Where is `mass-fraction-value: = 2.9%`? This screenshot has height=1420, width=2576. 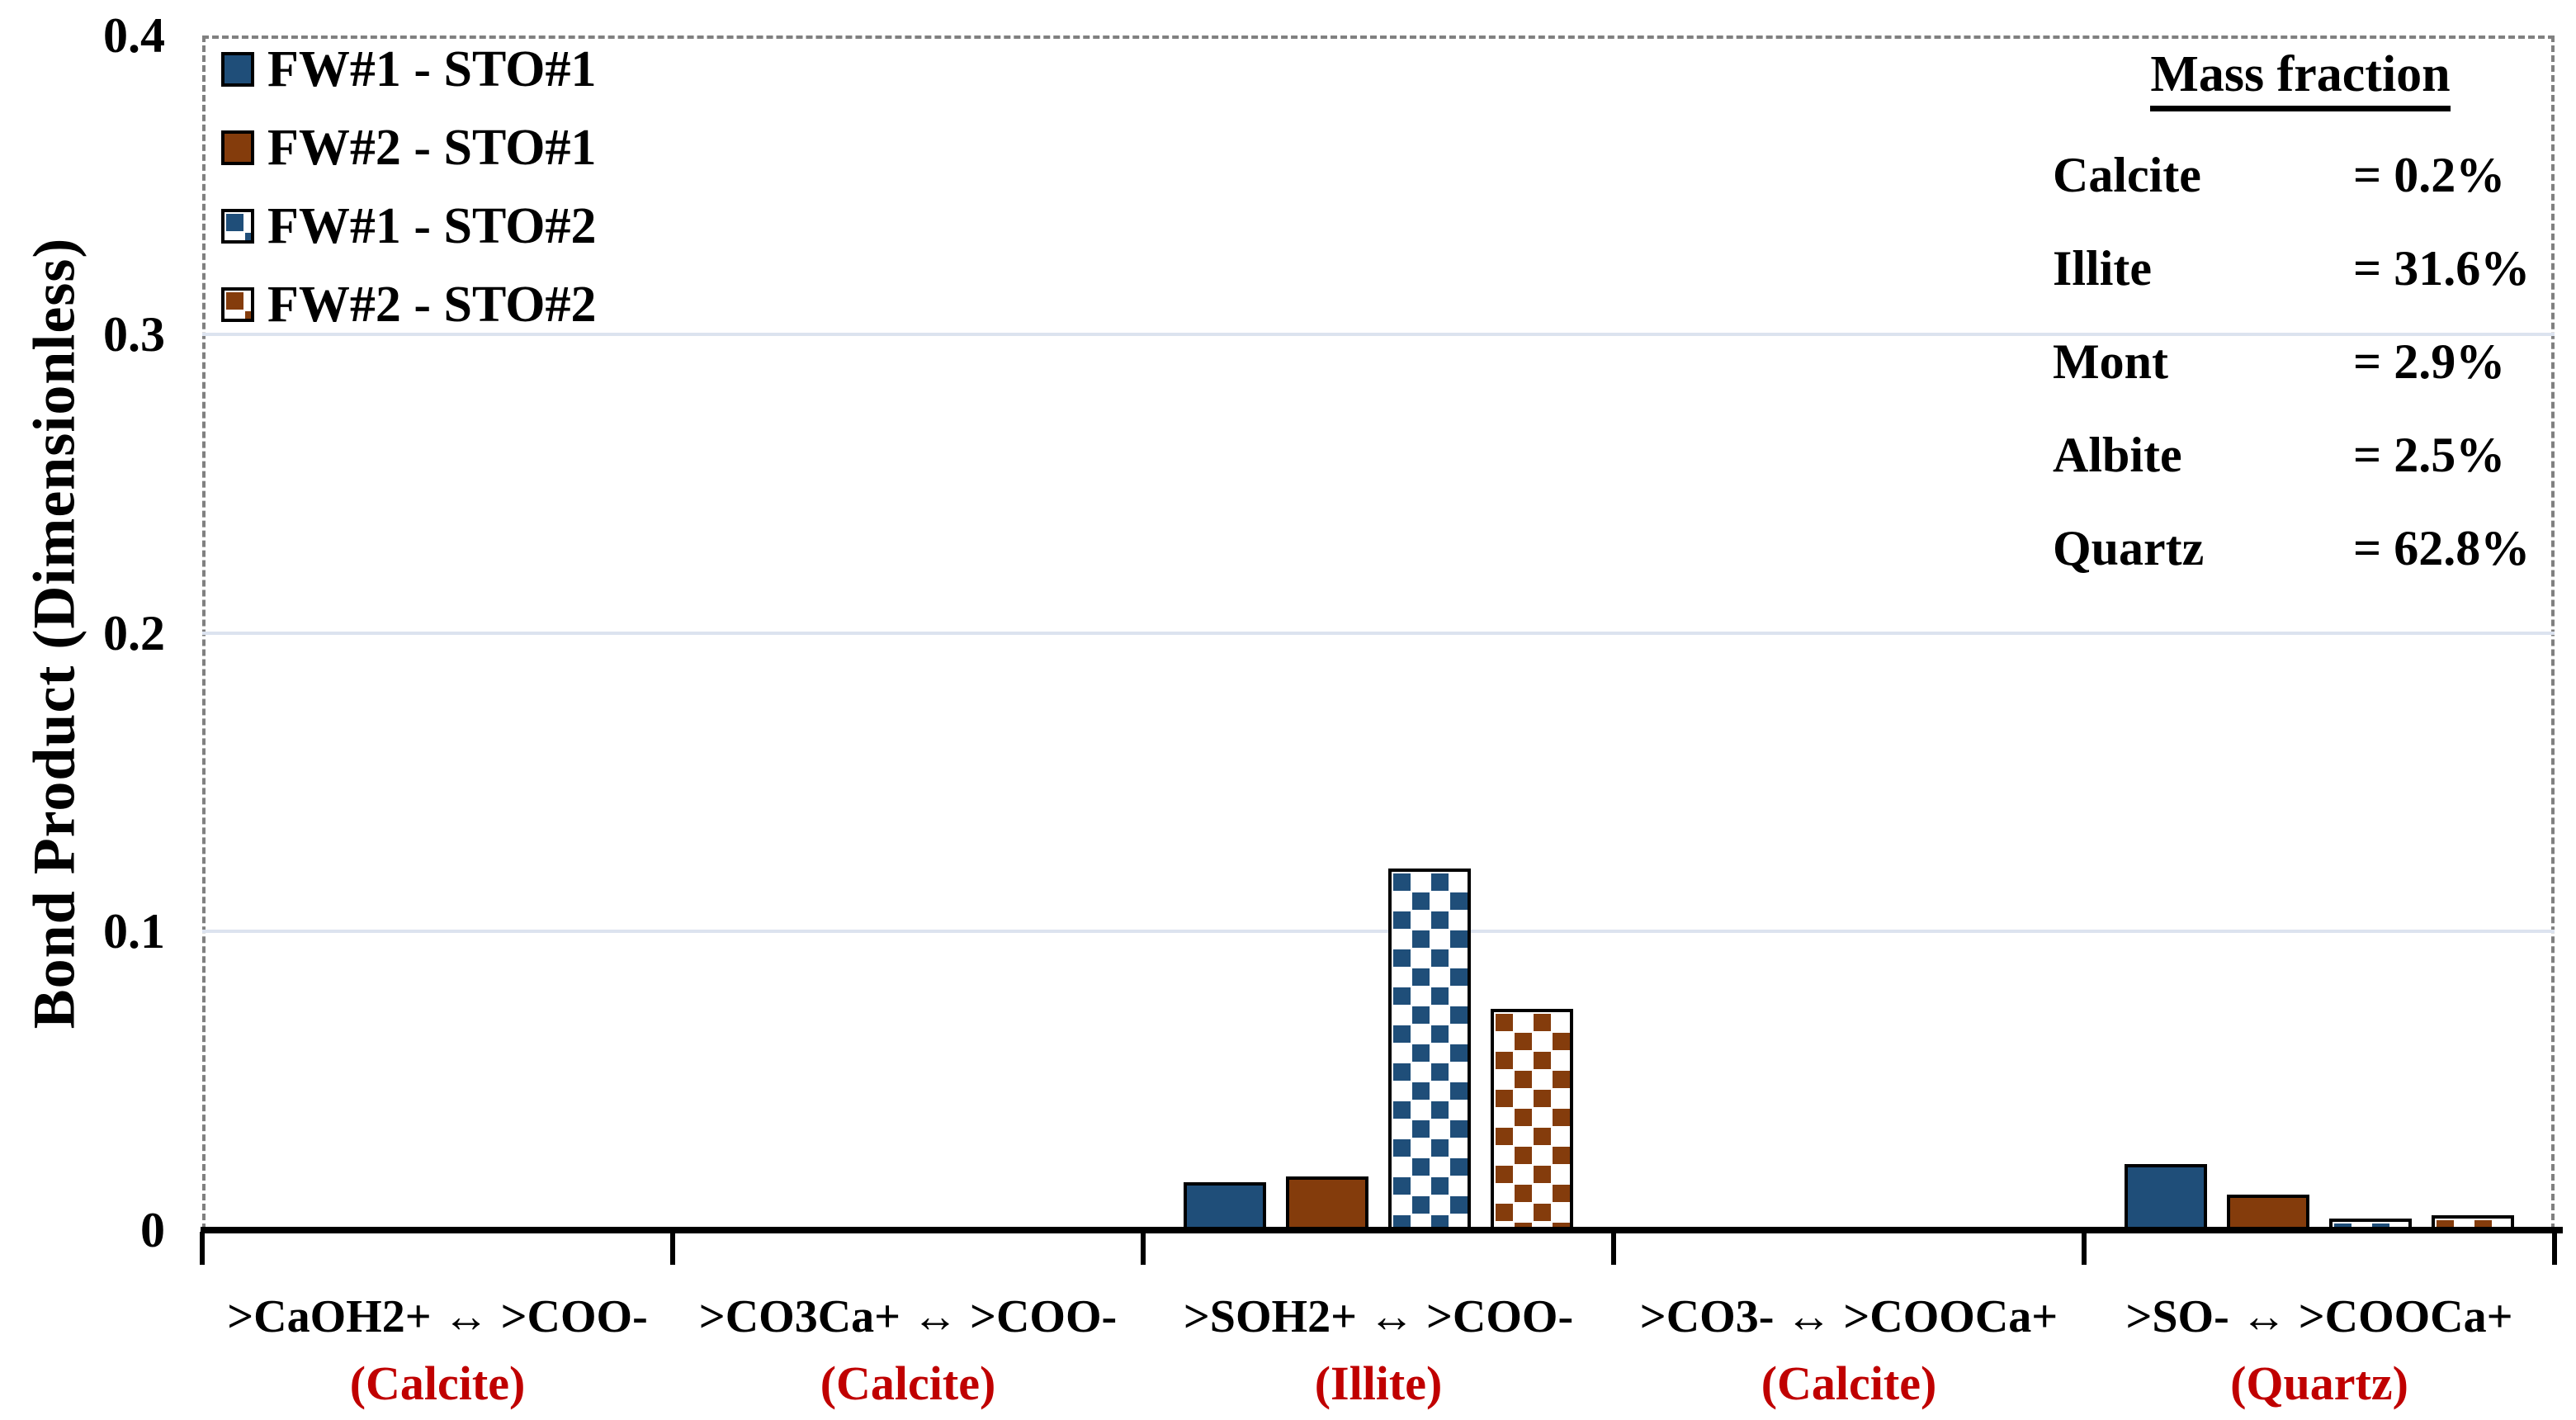
mass-fraction-value: = 2.9% is located at coordinates (2429, 361).